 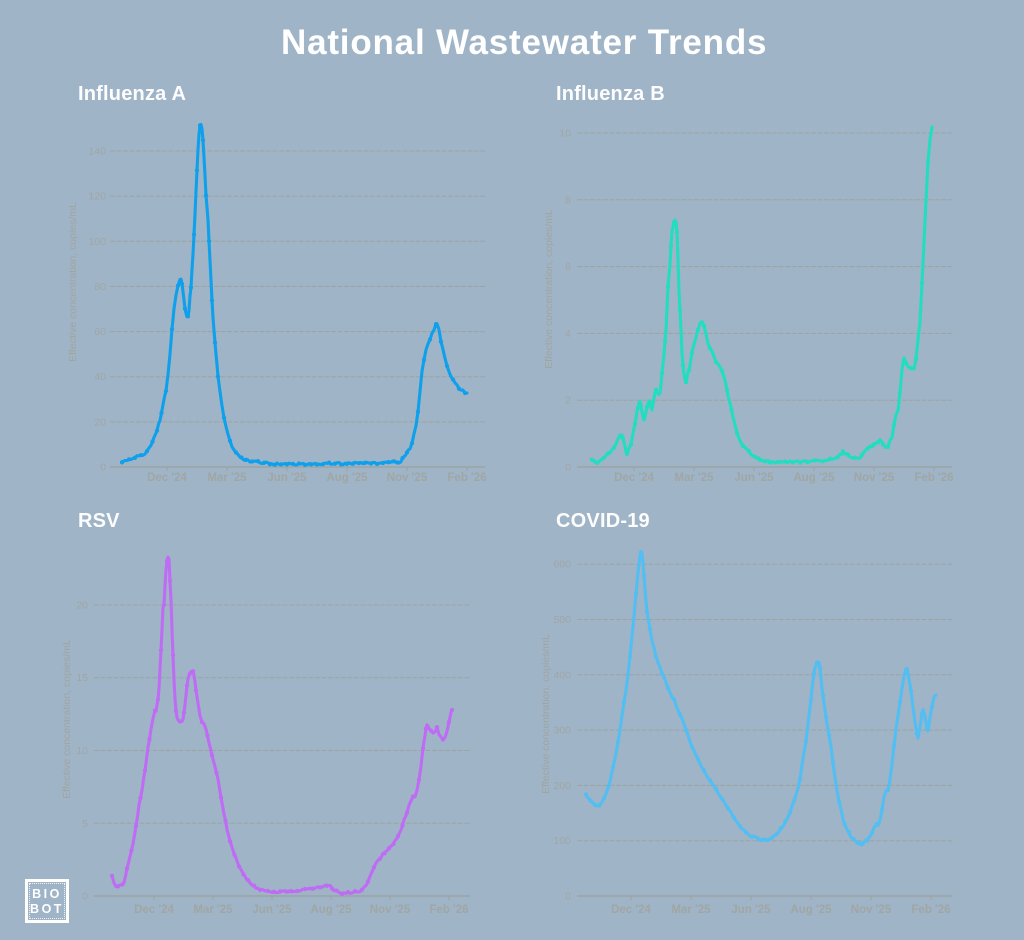 What do you see at coordinates (100, 377) in the screenshot?
I see `svg-text: 40` at bounding box center [100, 377].